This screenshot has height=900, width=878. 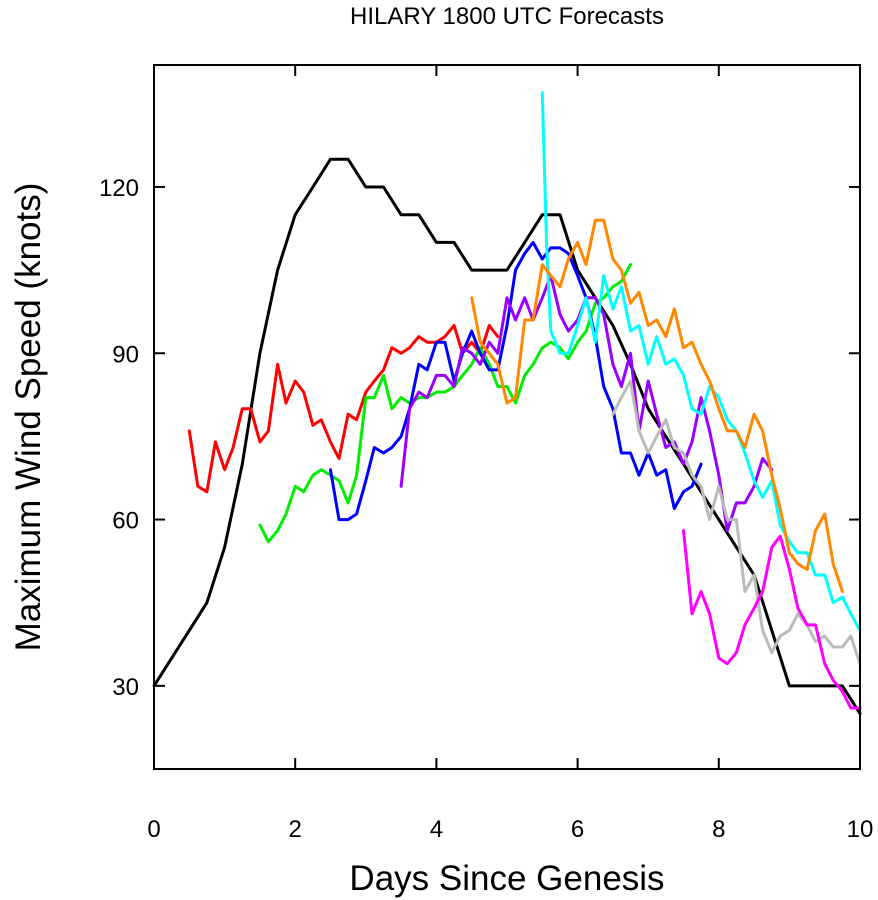 I want to click on x-tick-labels: 0 2 4 6 8 10, so click(x=510, y=829).